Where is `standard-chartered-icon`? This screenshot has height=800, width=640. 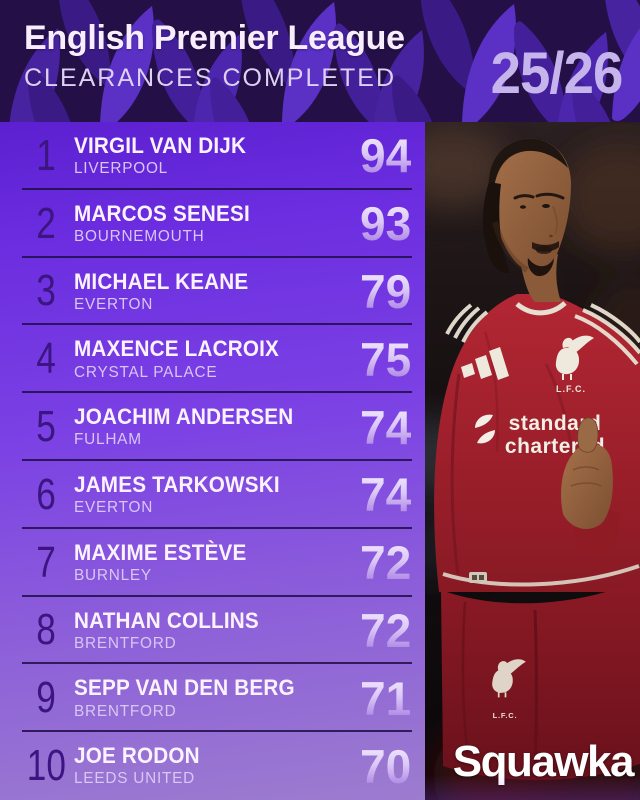
standard-chartered-icon is located at coordinates (485, 429).